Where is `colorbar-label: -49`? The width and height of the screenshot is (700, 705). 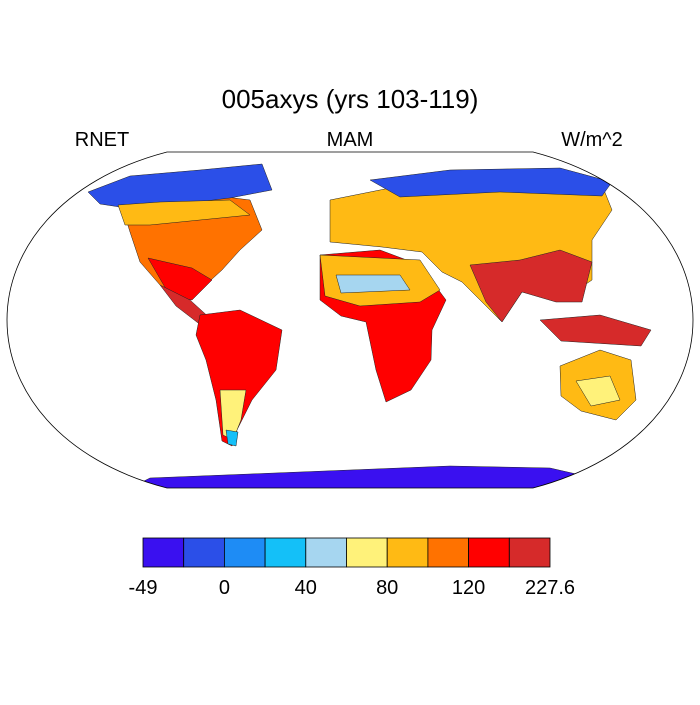
colorbar-label: -49 is located at coordinates (143, 588).